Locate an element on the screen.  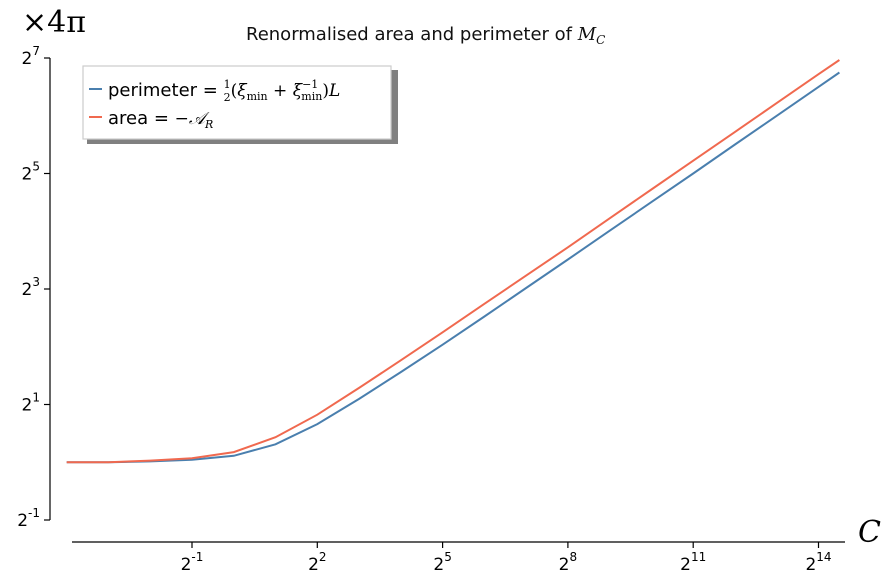
x-ticks: 2-1 22 25 28 211 214 is located at coordinates (506, 558).